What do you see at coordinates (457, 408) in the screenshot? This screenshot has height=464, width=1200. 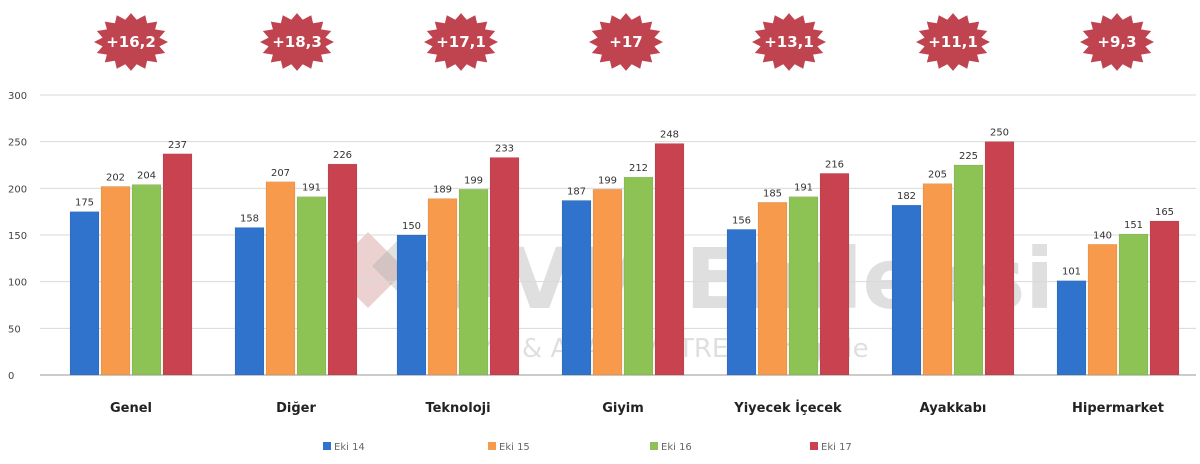 I see `x-category-label: Teknoloji` at bounding box center [457, 408].